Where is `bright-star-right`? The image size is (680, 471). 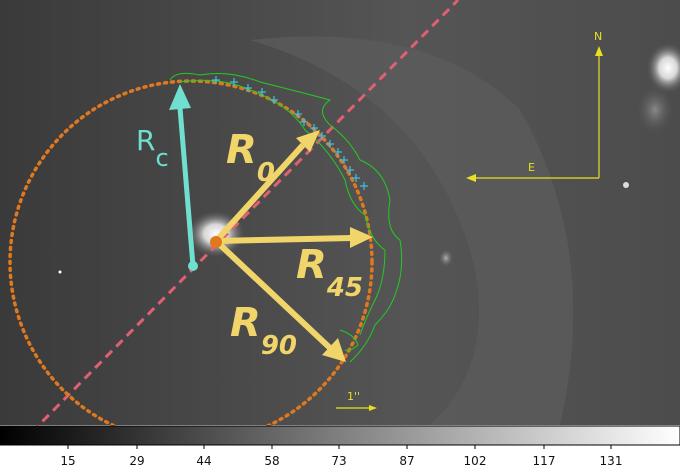
bright-star-right is located at coordinates (663, 68).